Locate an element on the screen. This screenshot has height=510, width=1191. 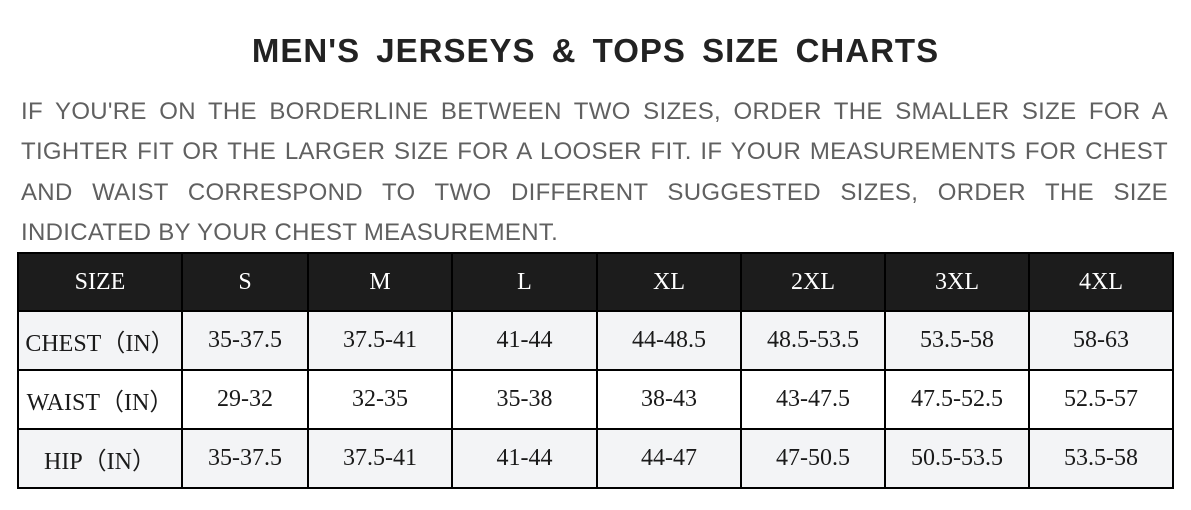
table-cell: 50.5-53.5 is located at coordinates (957, 458).